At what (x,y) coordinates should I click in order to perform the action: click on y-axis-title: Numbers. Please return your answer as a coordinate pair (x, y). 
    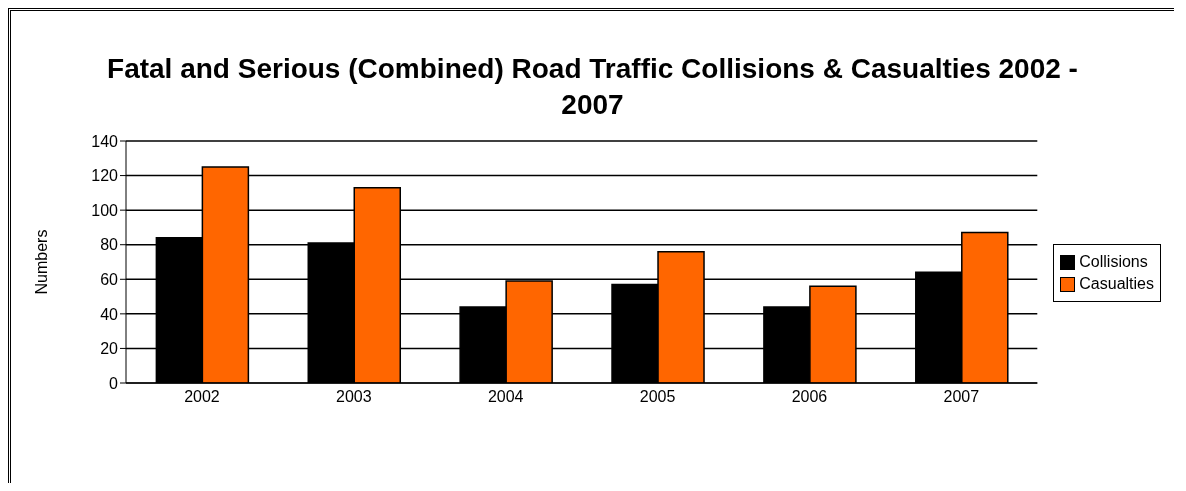
    Looking at the image, I should click on (41, 262).